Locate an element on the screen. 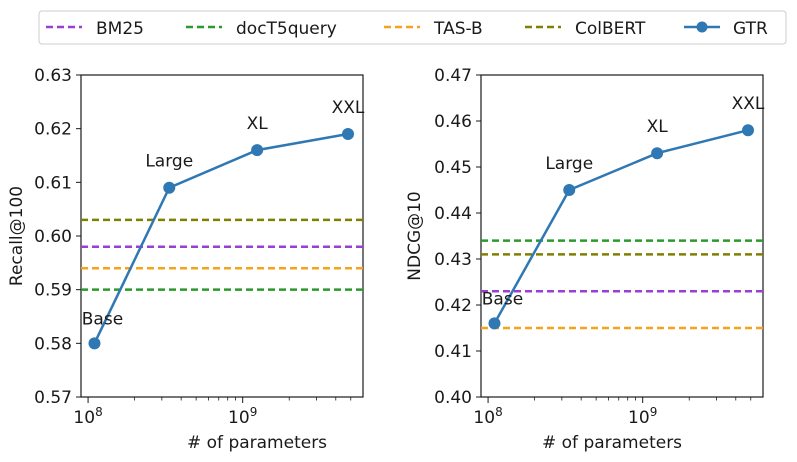 Image resolution: width=797 pixels, height=462 pixels. point-label-recall-1: Large is located at coordinates (169, 162).